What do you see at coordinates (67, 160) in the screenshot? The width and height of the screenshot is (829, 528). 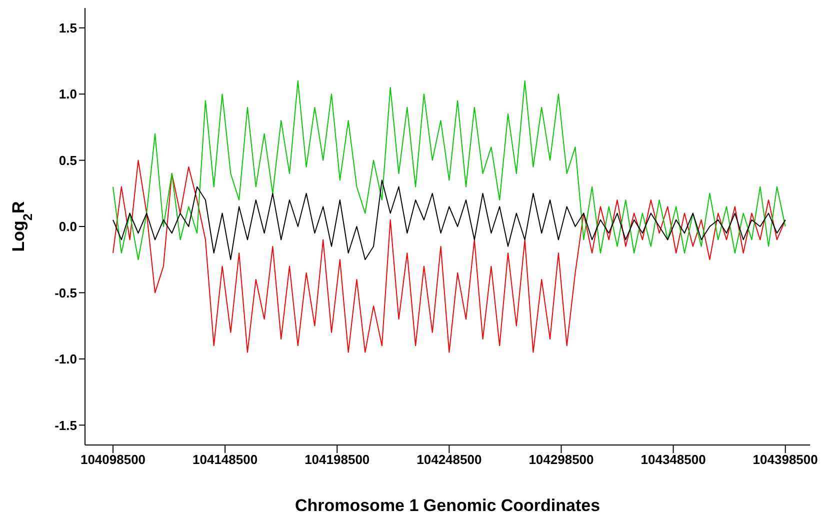 I see `y-tick-label: 0.5` at bounding box center [67, 160].